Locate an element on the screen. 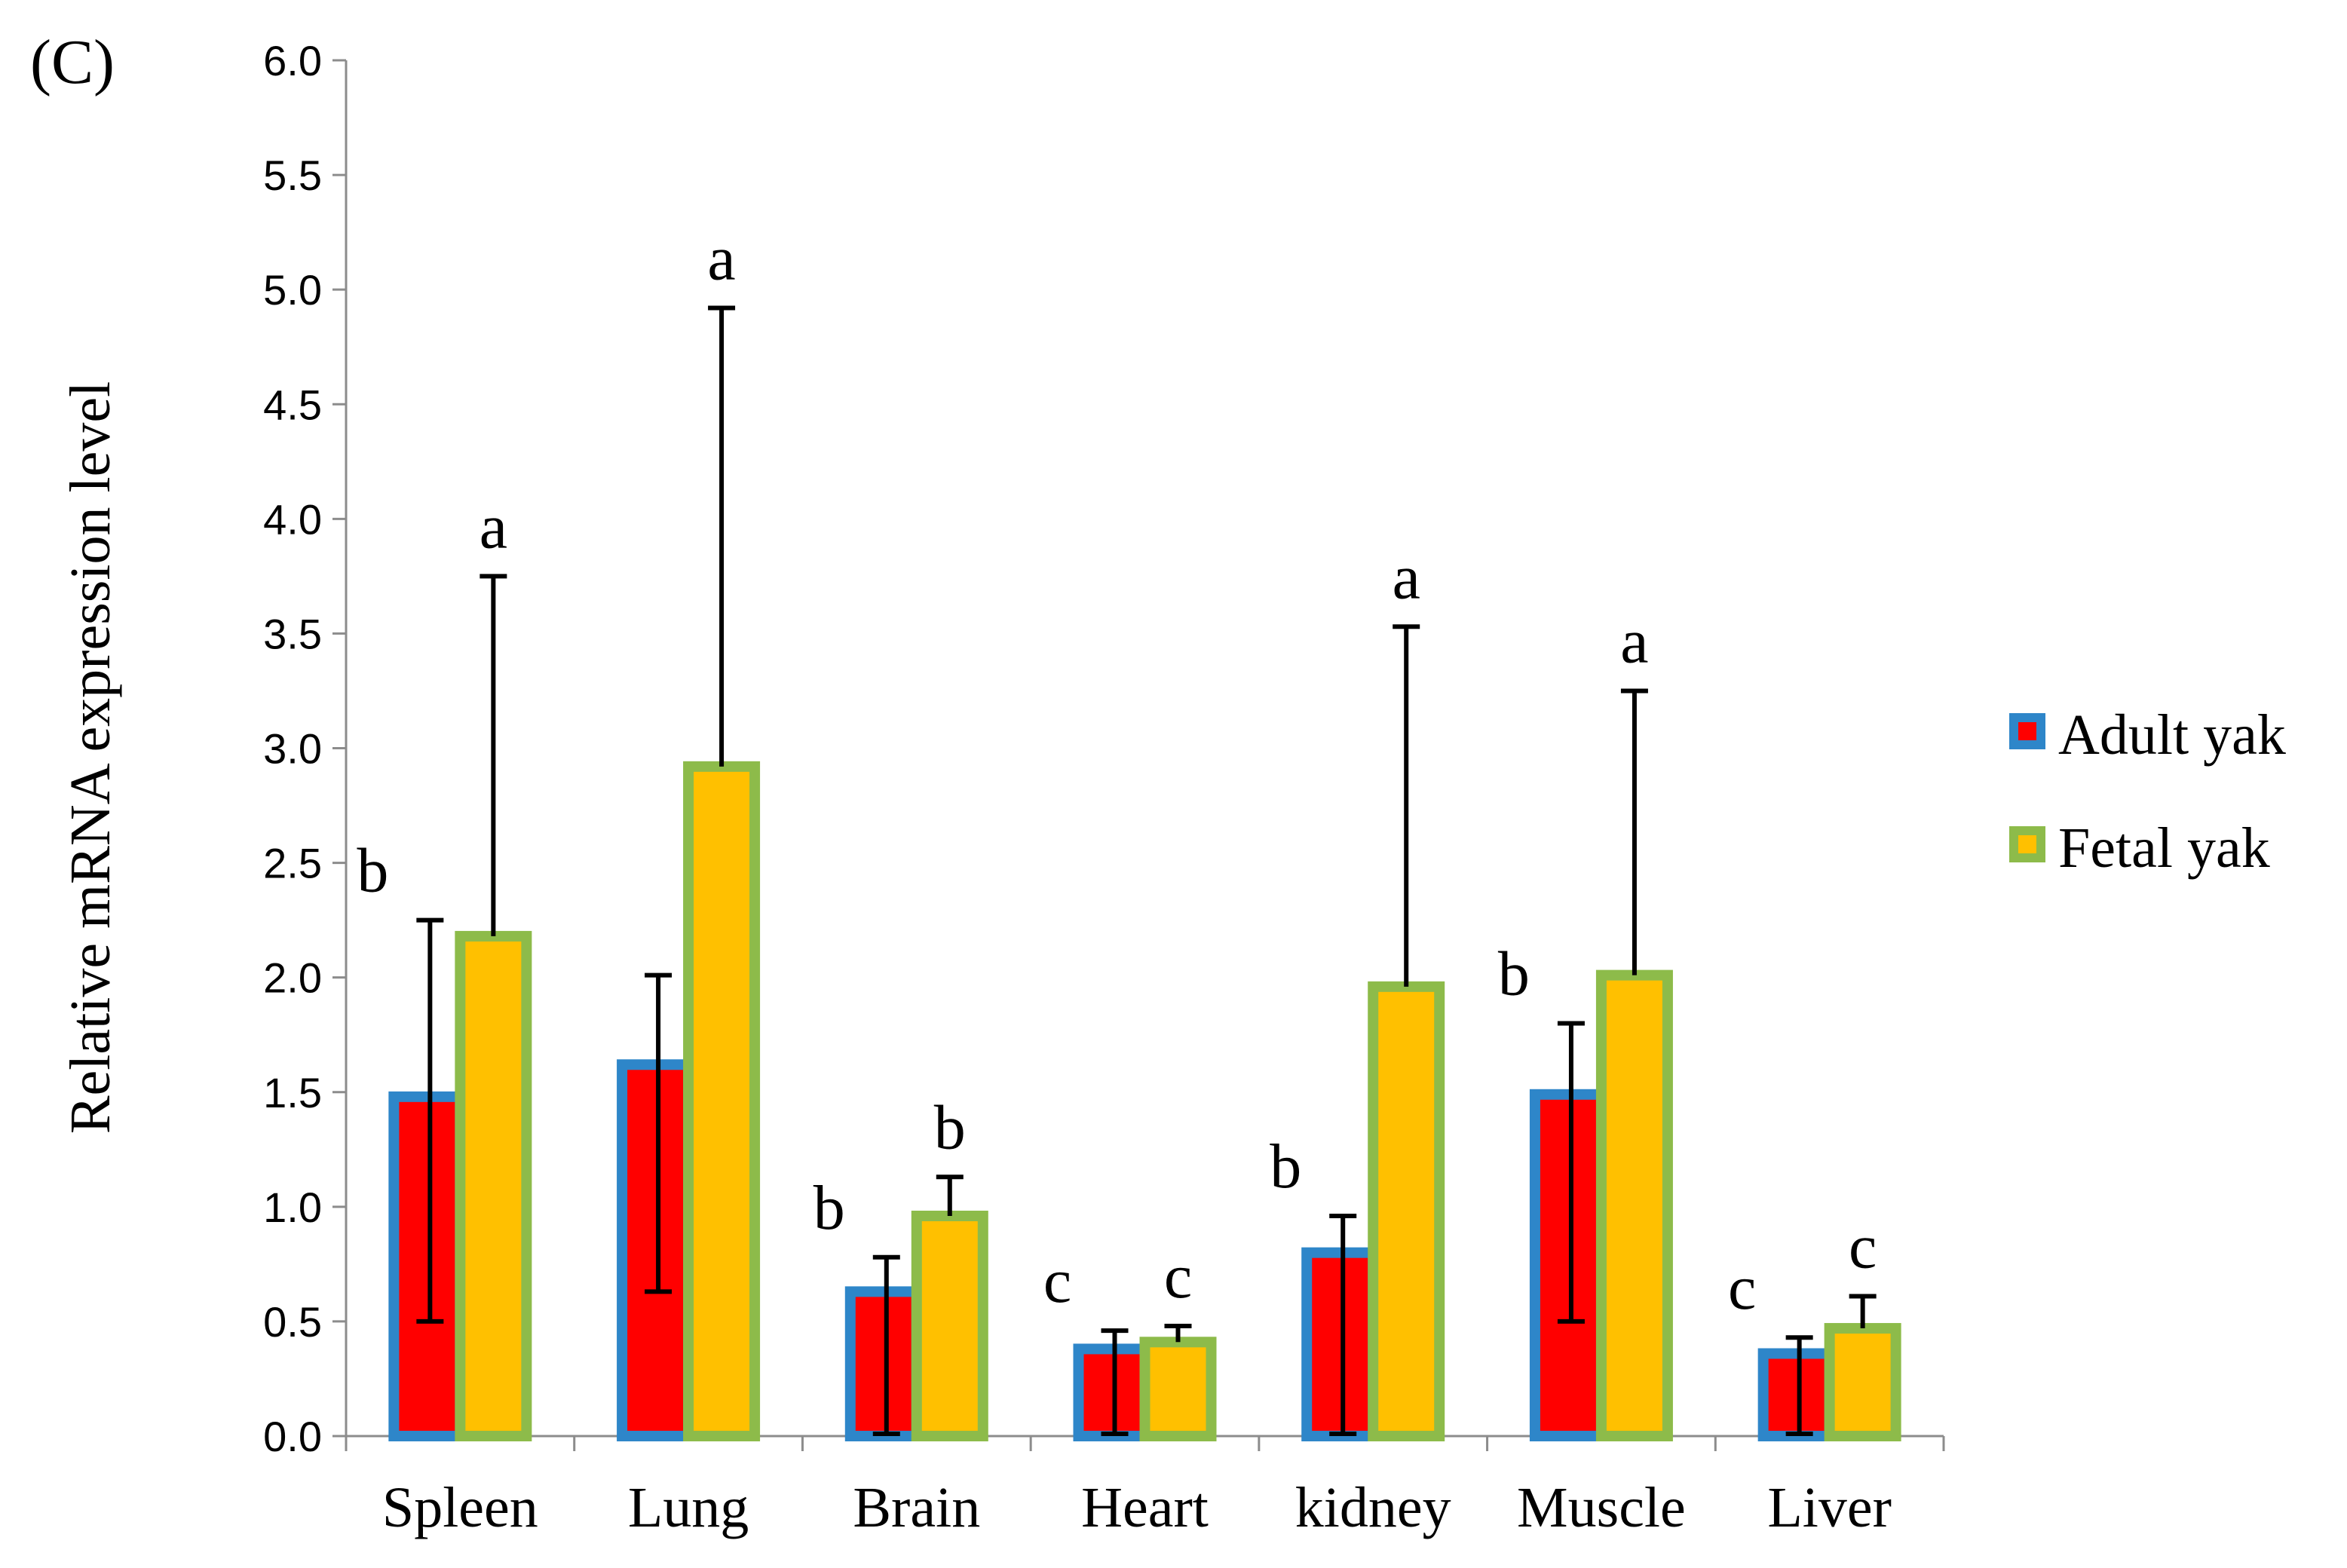 This screenshot has width=2347, height=1568. legend: Adult yak Fetal yak is located at coordinates (2147, 791).